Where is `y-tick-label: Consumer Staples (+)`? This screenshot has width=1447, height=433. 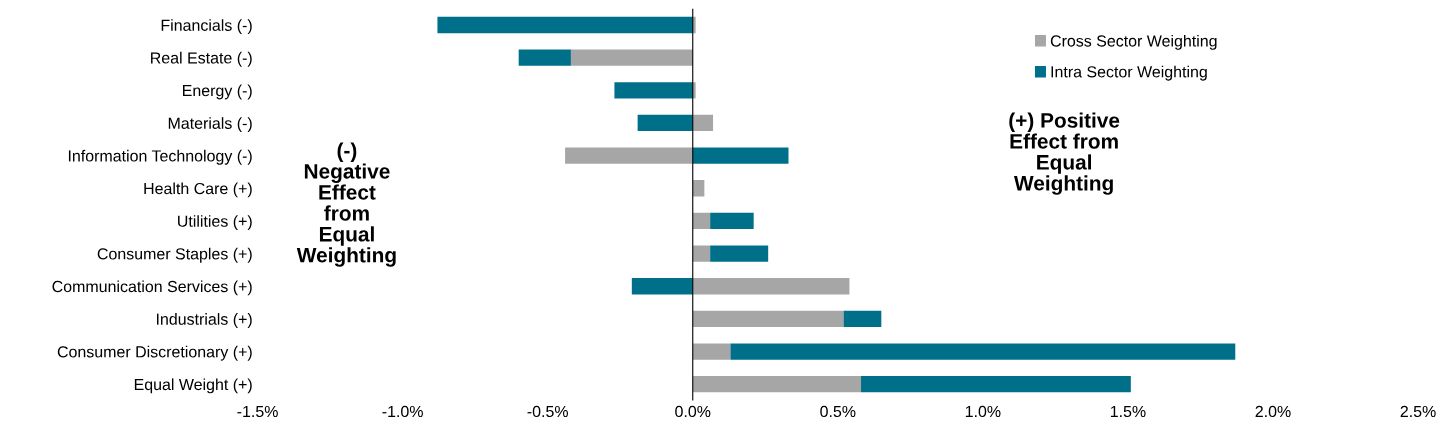
y-tick-label: Consumer Staples (+) is located at coordinates (174, 255).